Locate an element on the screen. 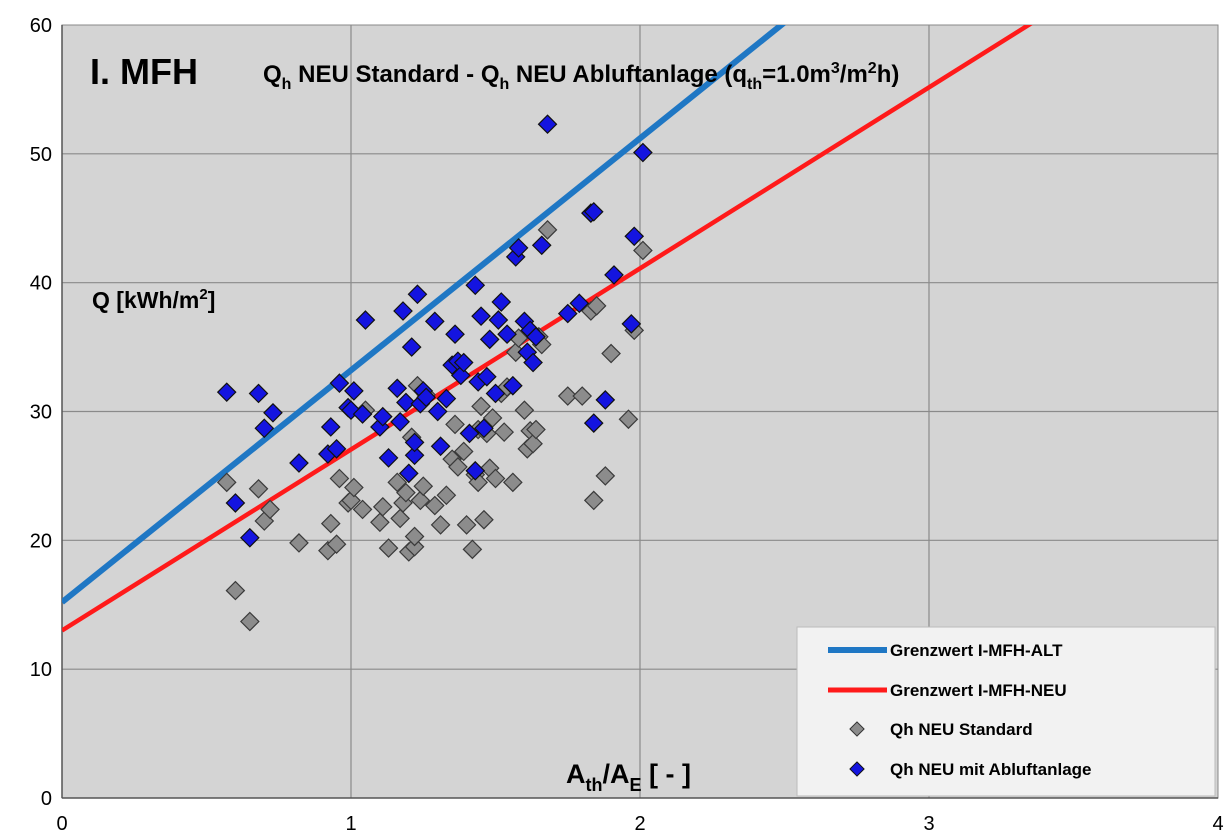  y-tick-label: 10 is located at coordinates (41, 670).